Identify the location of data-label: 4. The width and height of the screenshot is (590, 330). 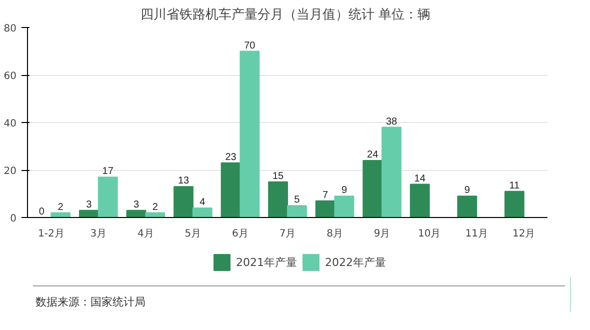
(203, 202).